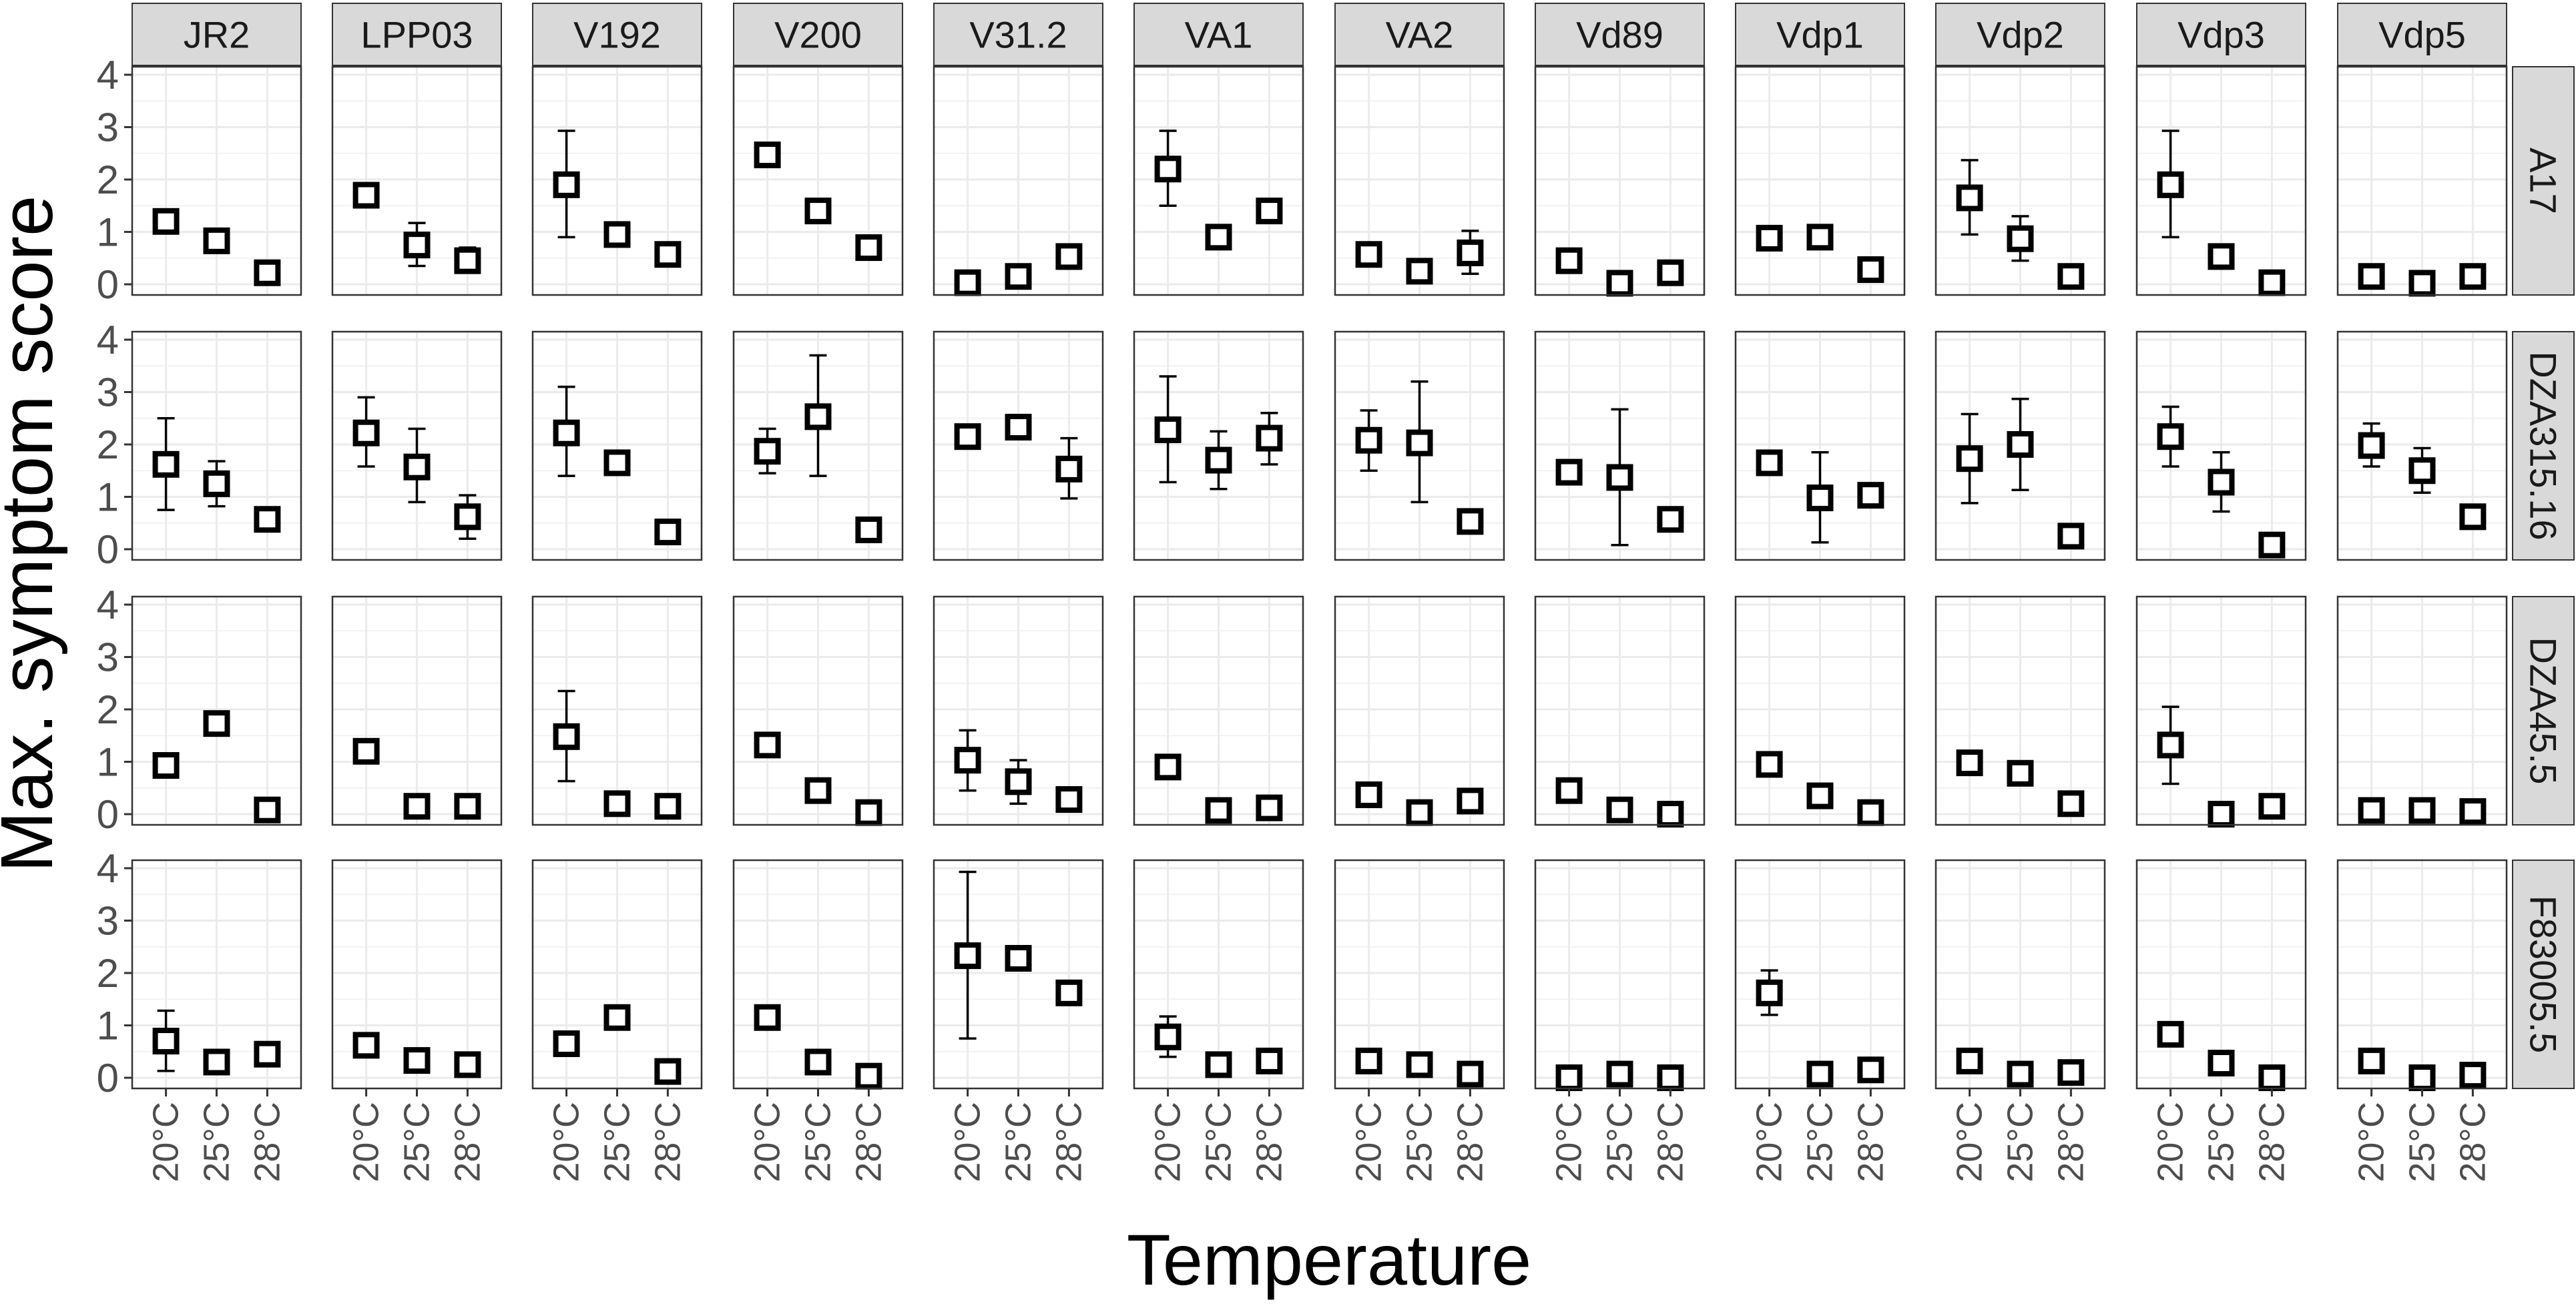 The image size is (2576, 1312). I want to click on facet-strip-label: VA2, so click(1420, 35).